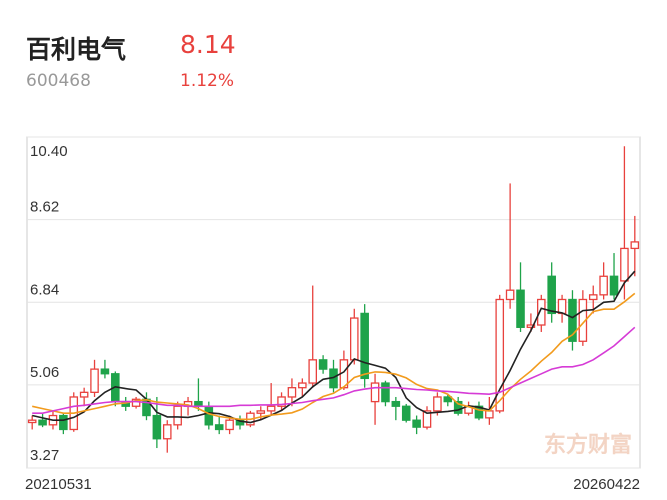  I want to click on y-tick-label: 6.84, so click(44, 289).